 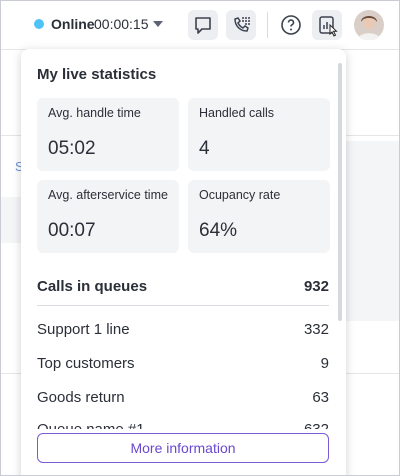 I want to click on stat-label: Ocupancy rate, so click(x=240, y=195).